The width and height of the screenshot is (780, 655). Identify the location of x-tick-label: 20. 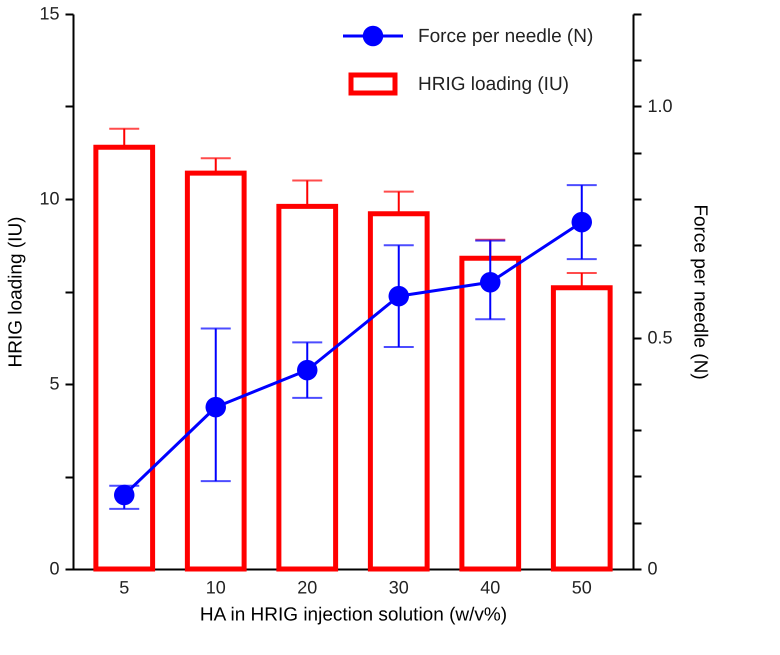
(307, 588).